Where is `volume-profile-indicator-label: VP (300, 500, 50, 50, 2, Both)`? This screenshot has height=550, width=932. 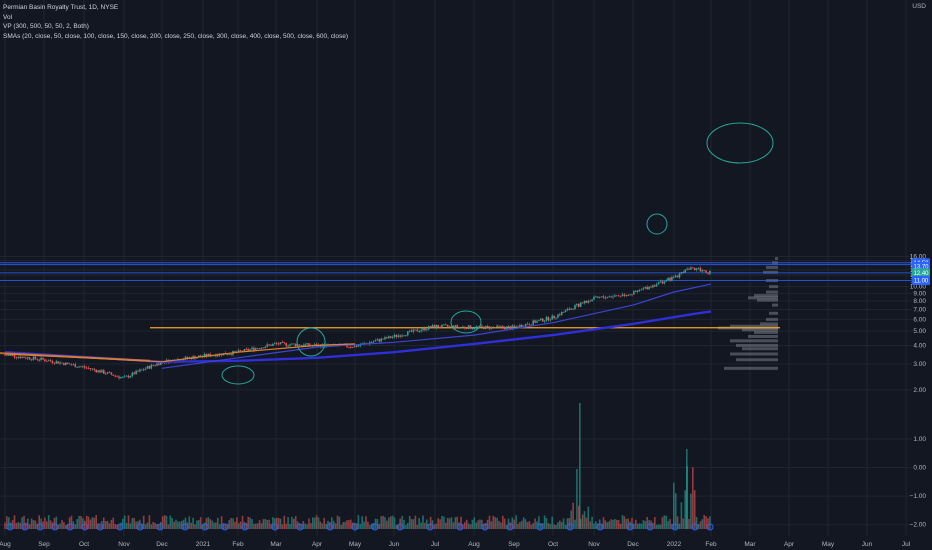
volume-profile-indicator-label: VP (300, 500, 50, 50, 2, Both) is located at coordinates (46, 27).